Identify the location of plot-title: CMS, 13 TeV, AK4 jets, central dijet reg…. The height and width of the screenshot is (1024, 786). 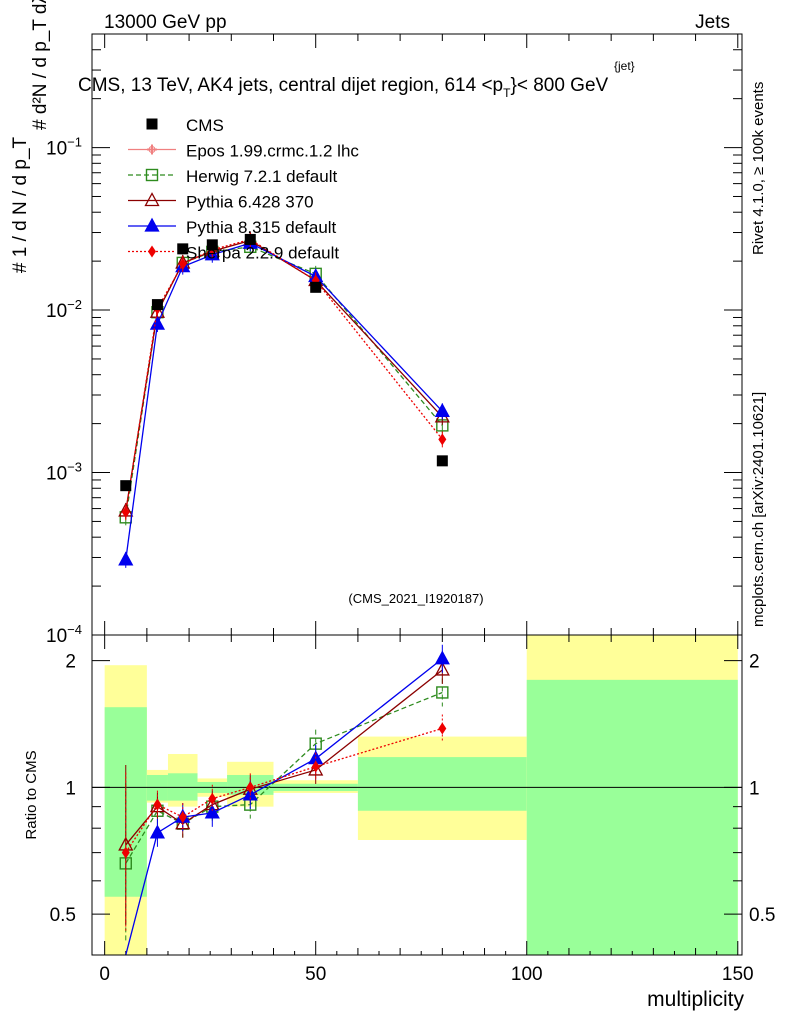
(343, 87).